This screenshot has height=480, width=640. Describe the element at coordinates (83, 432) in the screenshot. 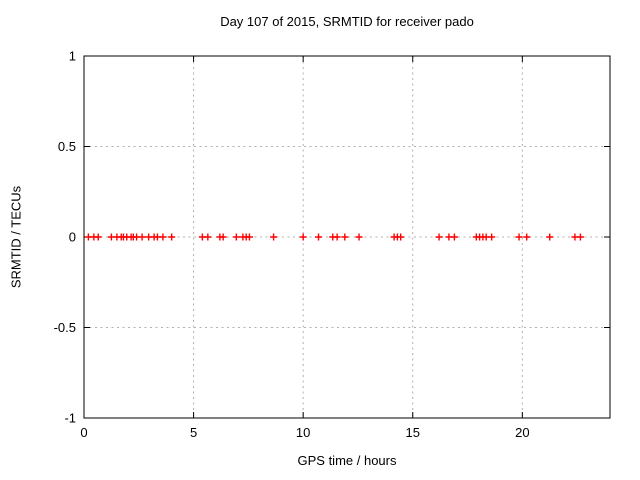

I see `x-tick-label: 0` at that location.